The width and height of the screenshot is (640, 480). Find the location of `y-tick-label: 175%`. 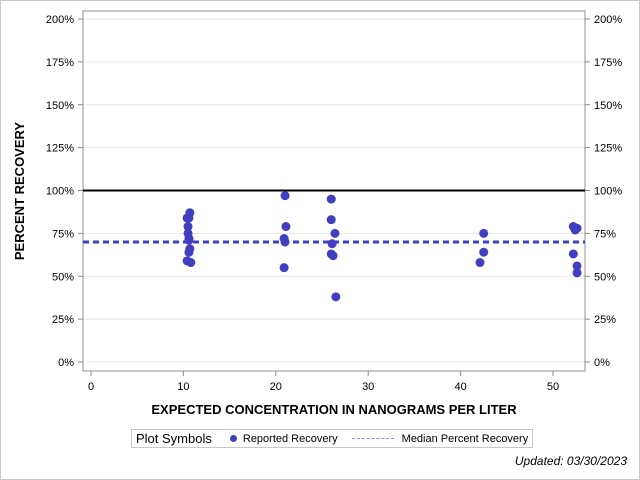

y-tick-label: 175% is located at coordinates (60, 63).